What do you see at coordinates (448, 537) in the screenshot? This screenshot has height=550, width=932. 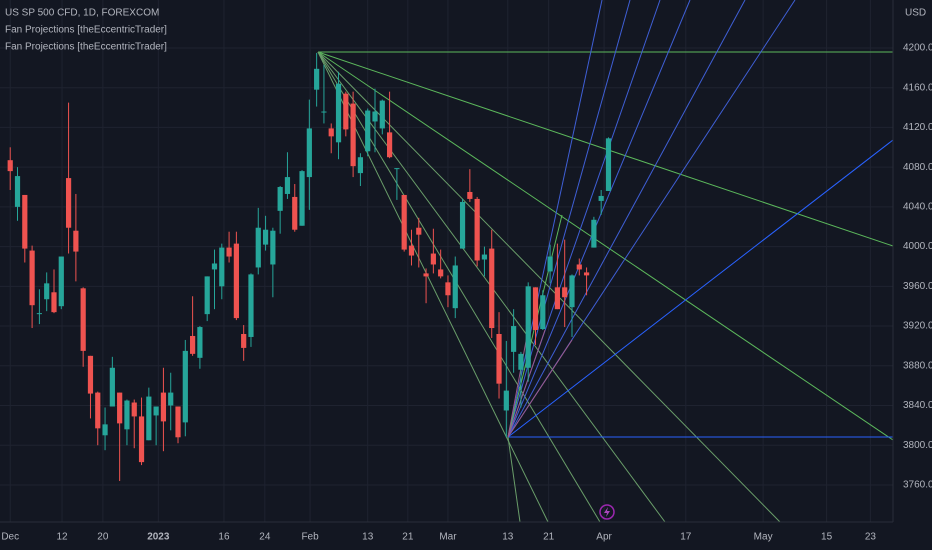 I see `x-tick-label: Mar` at bounding box center [448, 537].